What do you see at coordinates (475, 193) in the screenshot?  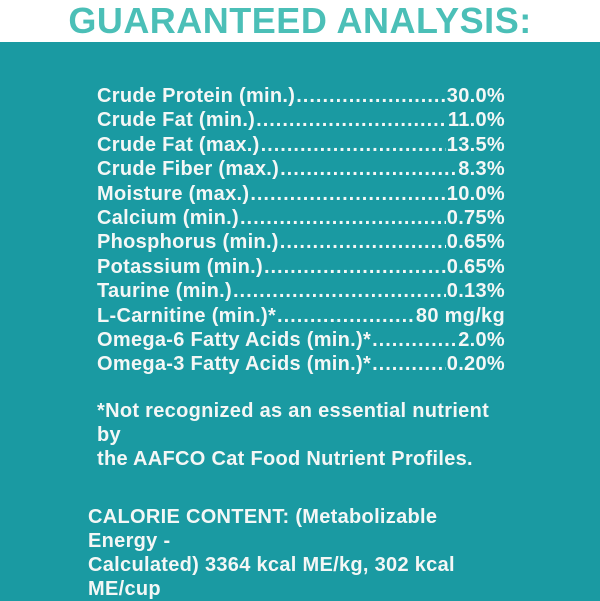 I see `nutrient-value: 10.0%` at bounding box center [475, 193].